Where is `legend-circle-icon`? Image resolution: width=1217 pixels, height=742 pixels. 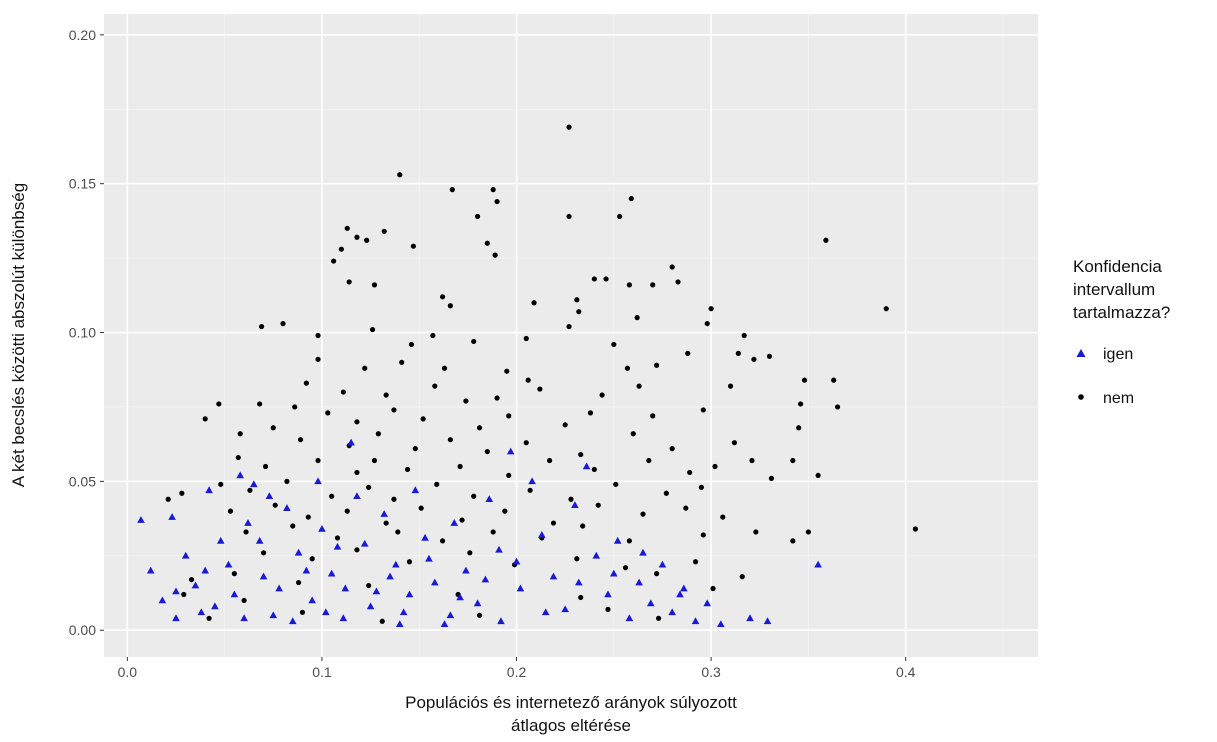
legend-circle-icon is located at coordinates (1081, 397).